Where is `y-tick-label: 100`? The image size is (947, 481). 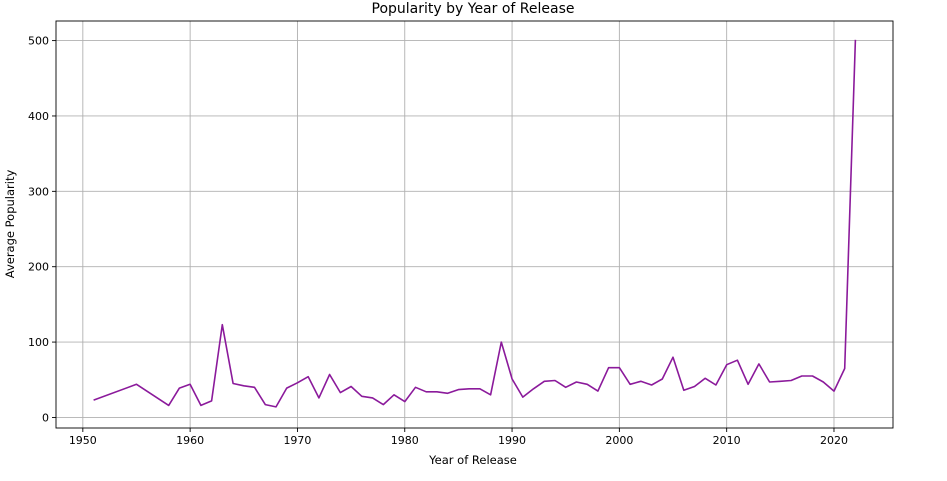 y-tick-label: 100 is located at coordinates (38, 342).